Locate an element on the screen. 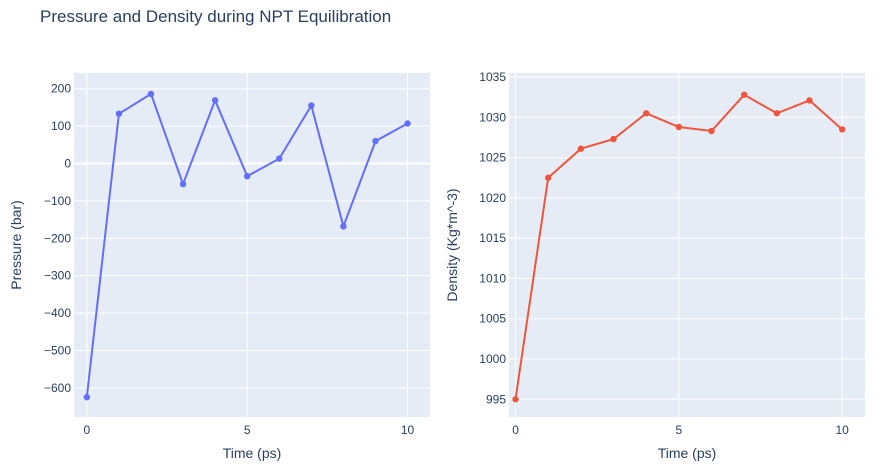 The height and width of the screenshot is (474, 884). y-tick-label: 1030 is located at coordinates (492, 117).